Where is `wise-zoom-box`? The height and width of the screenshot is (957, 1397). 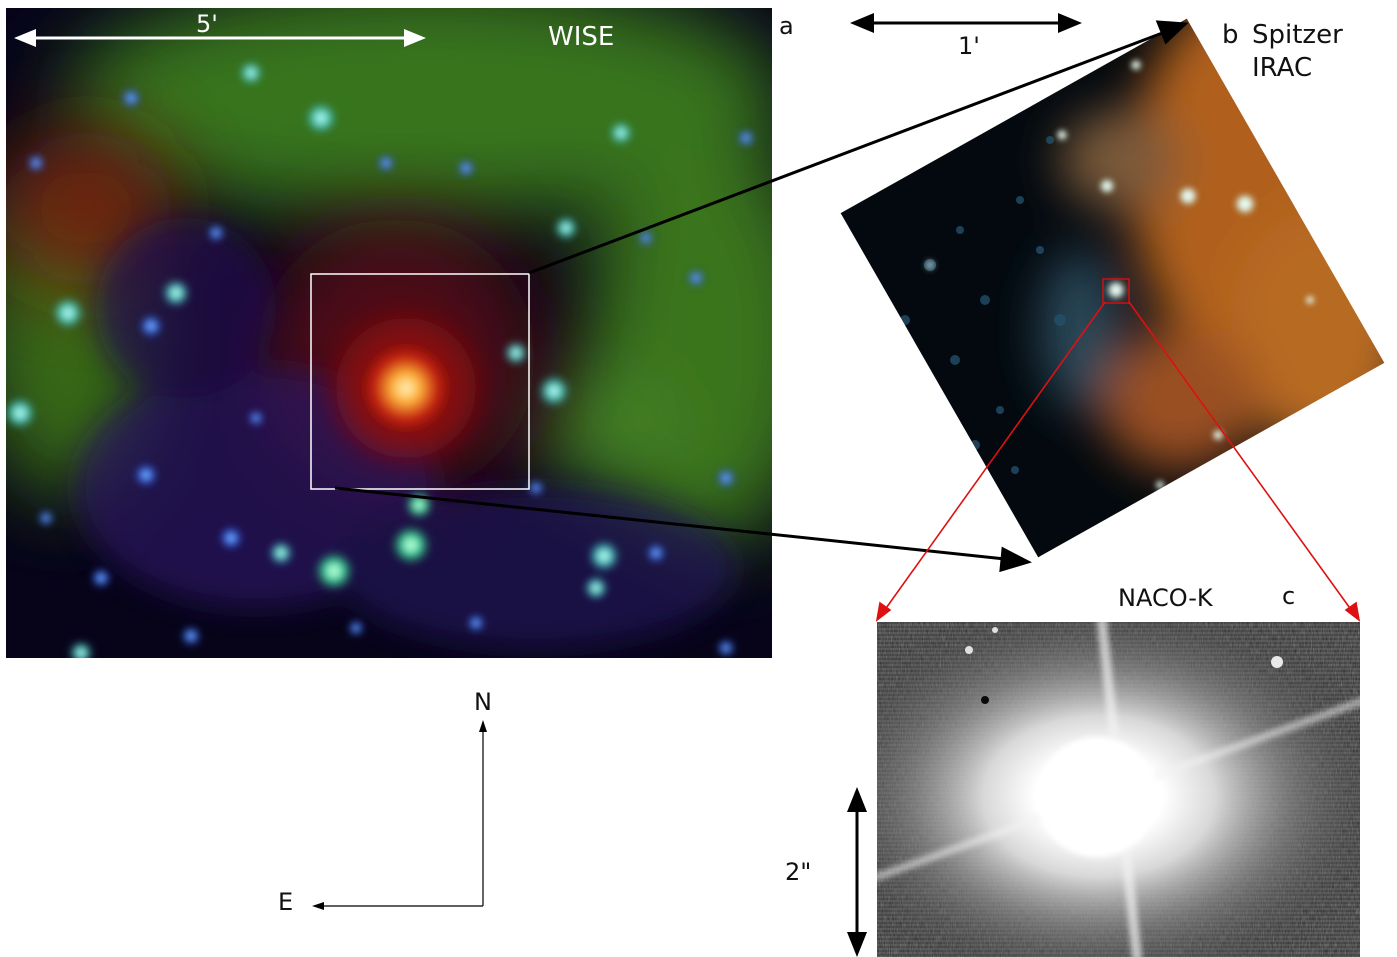 wise-zoom-box is located at coordinates (420, 381).